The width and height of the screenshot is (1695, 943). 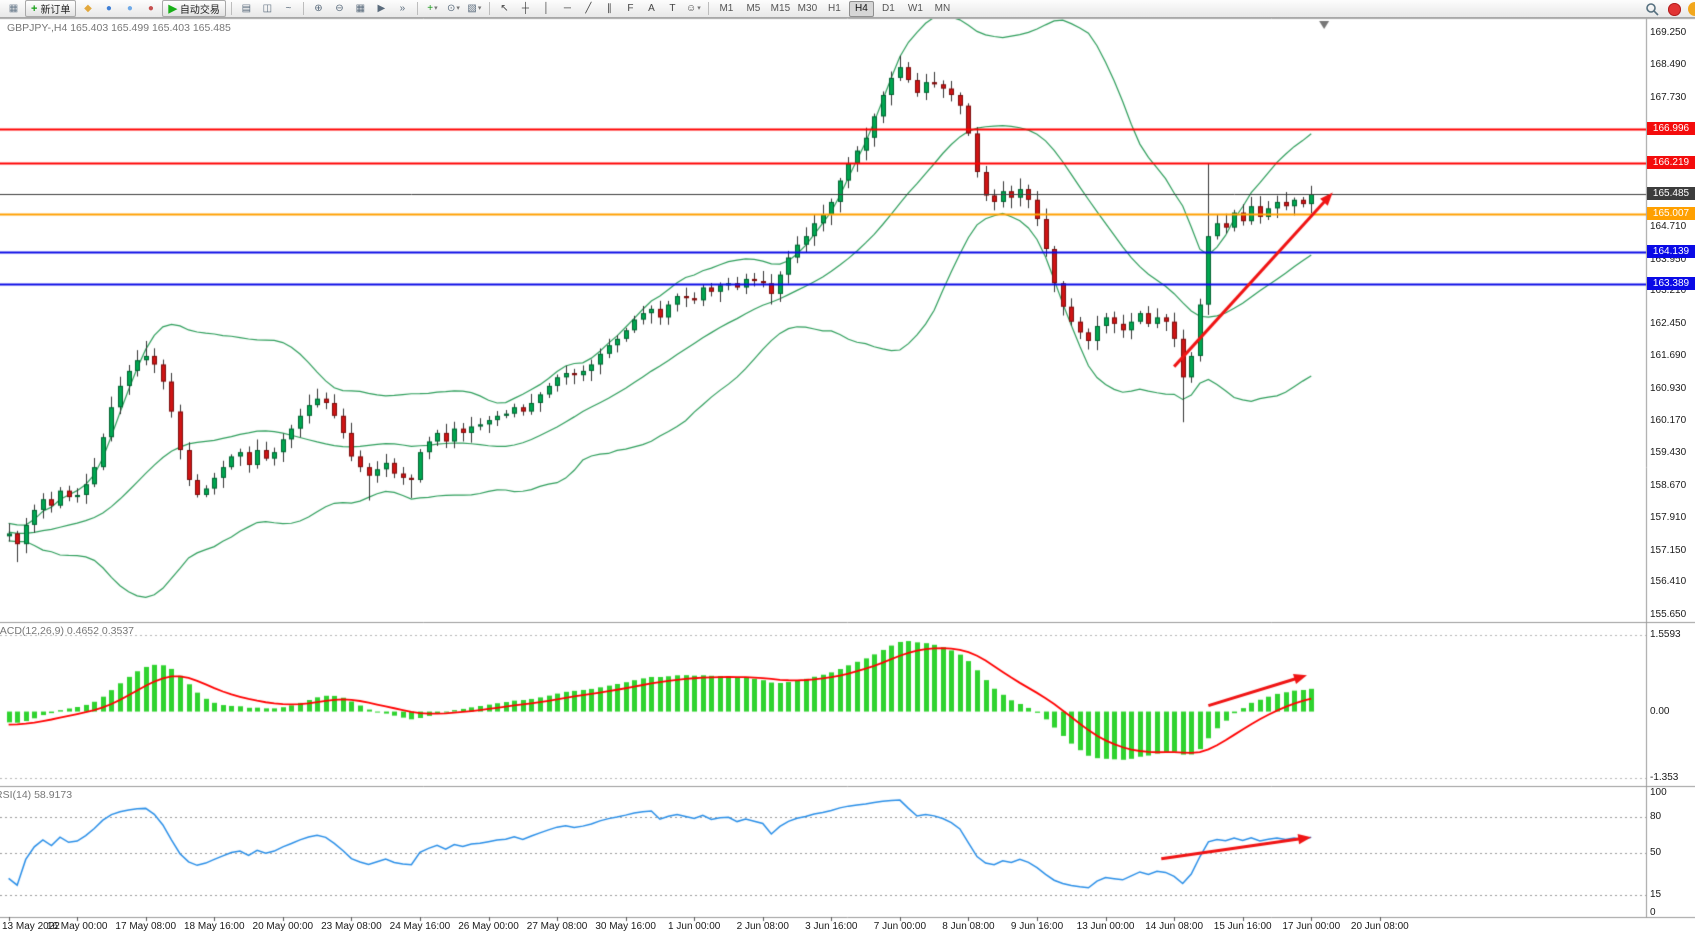 What do you see at coordinates (807, 8) in the screenshot?
I see `timeframe-button-m30: M30` at bounding box center [807, 8].